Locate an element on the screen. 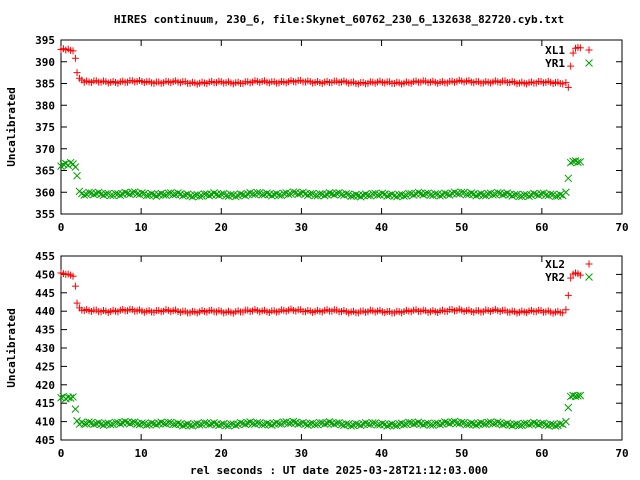 The height and width of the screenshot is (480, 640). y-tick-label: 380 is located at coordinates (45, 105).